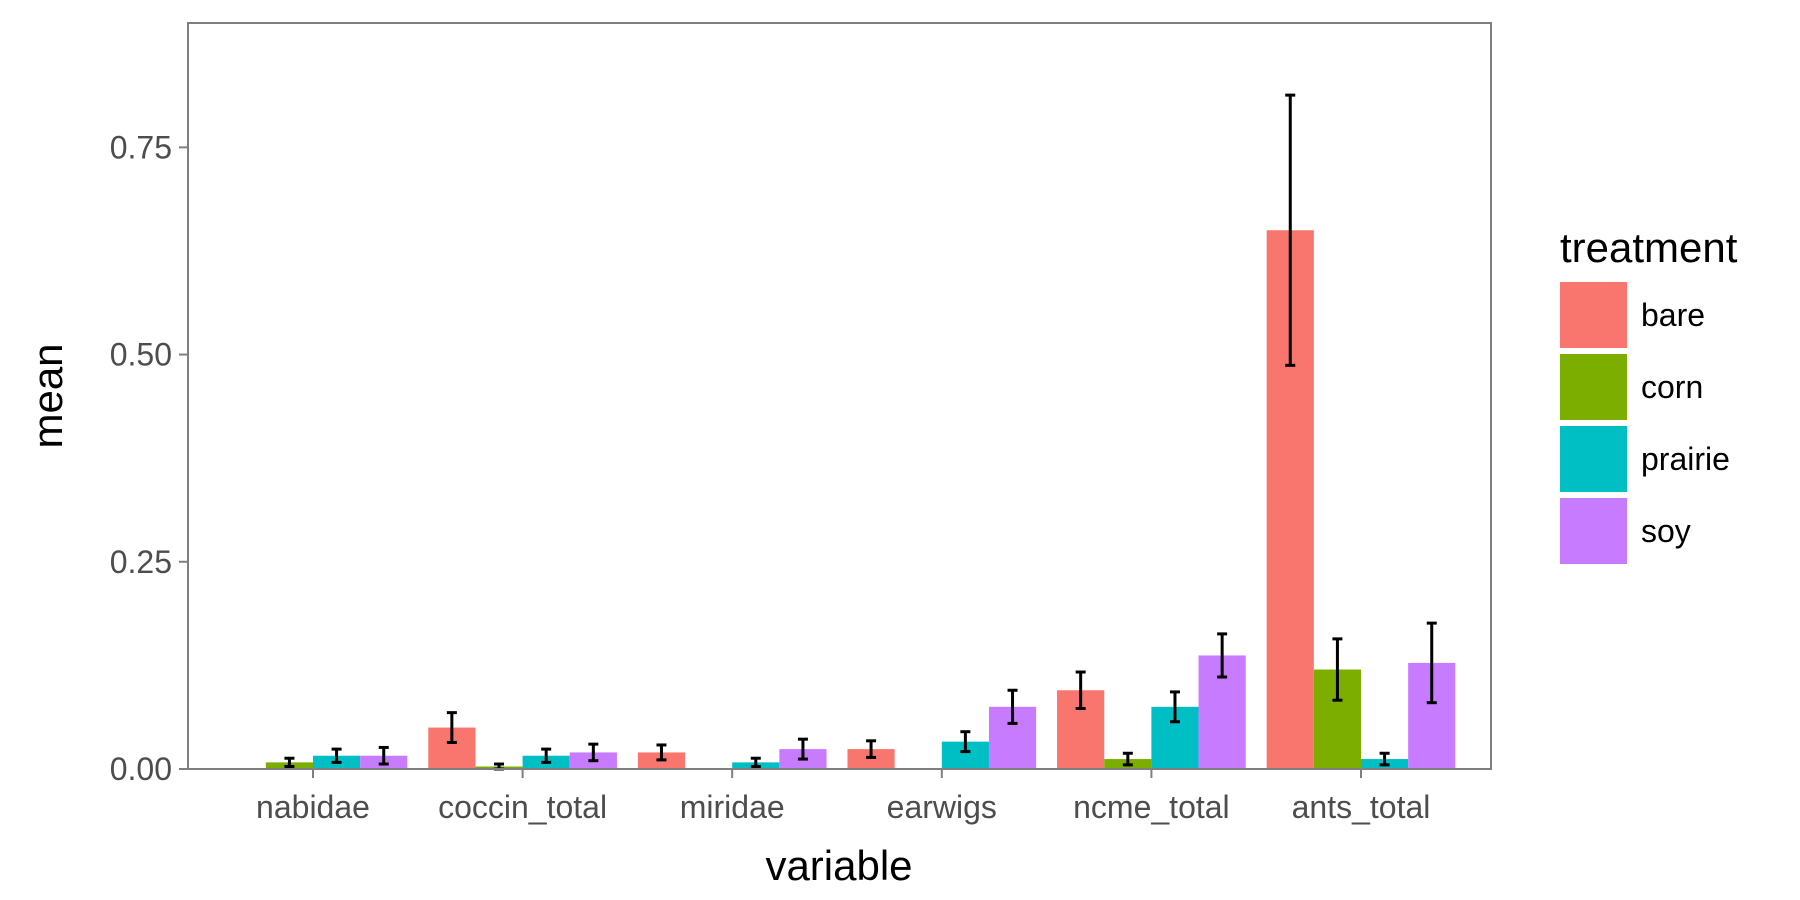 Image resolution: width=1800 pixels, height=900 pixels. What do you see at coordinates (546, 755) in the screenshot?
I see `error-bar-prairie-coccin_total` at bounding box center [546, 755].